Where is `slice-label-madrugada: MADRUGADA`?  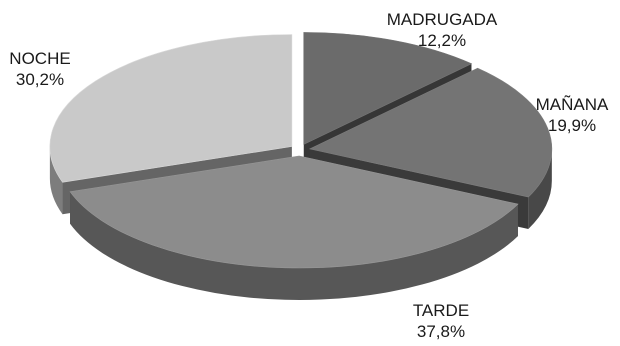 slice-label-madrugada: MADRUGADA is located at coordinates (442, 19).